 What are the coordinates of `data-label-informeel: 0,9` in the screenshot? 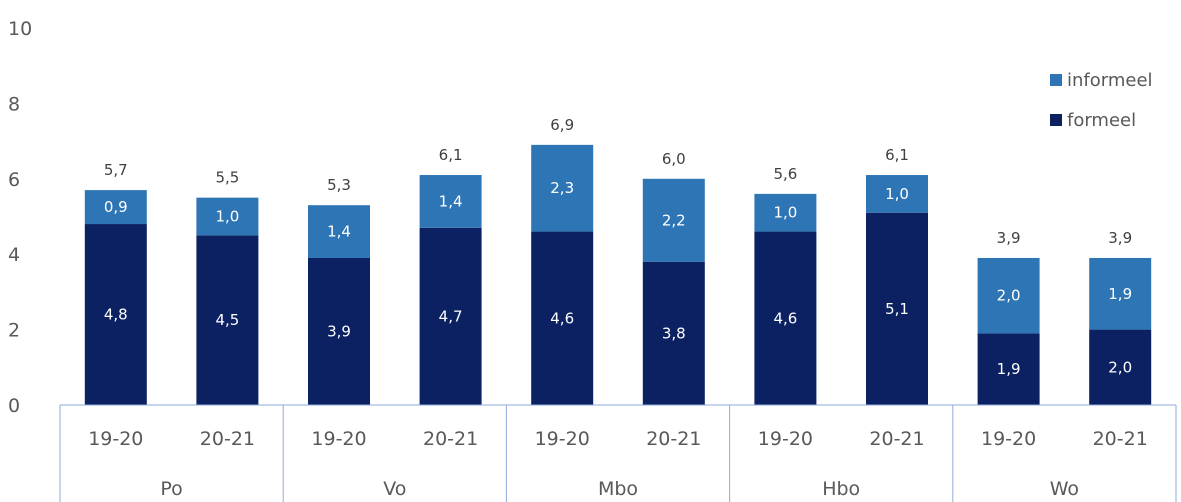 It's located at (116, 207).